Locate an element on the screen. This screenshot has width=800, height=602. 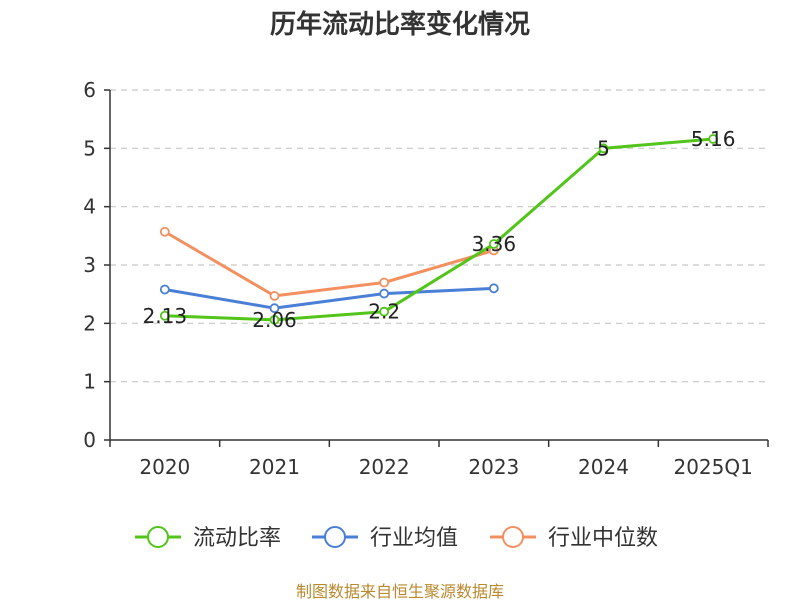
point-s1-2020 is located at coordinates (164, 289).